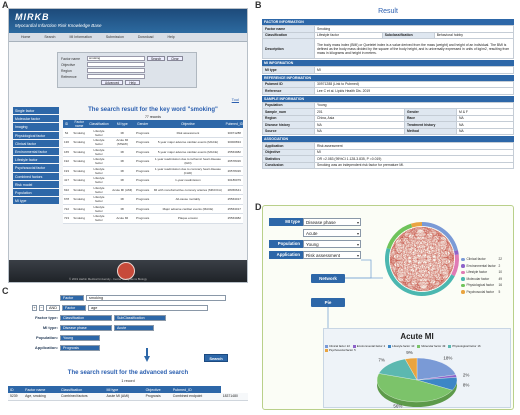 The width and height of the screenshot is (520, 415). Describe the element at coordinates (328, 278) in the screenshot. I see `network-button: Network` at that location.